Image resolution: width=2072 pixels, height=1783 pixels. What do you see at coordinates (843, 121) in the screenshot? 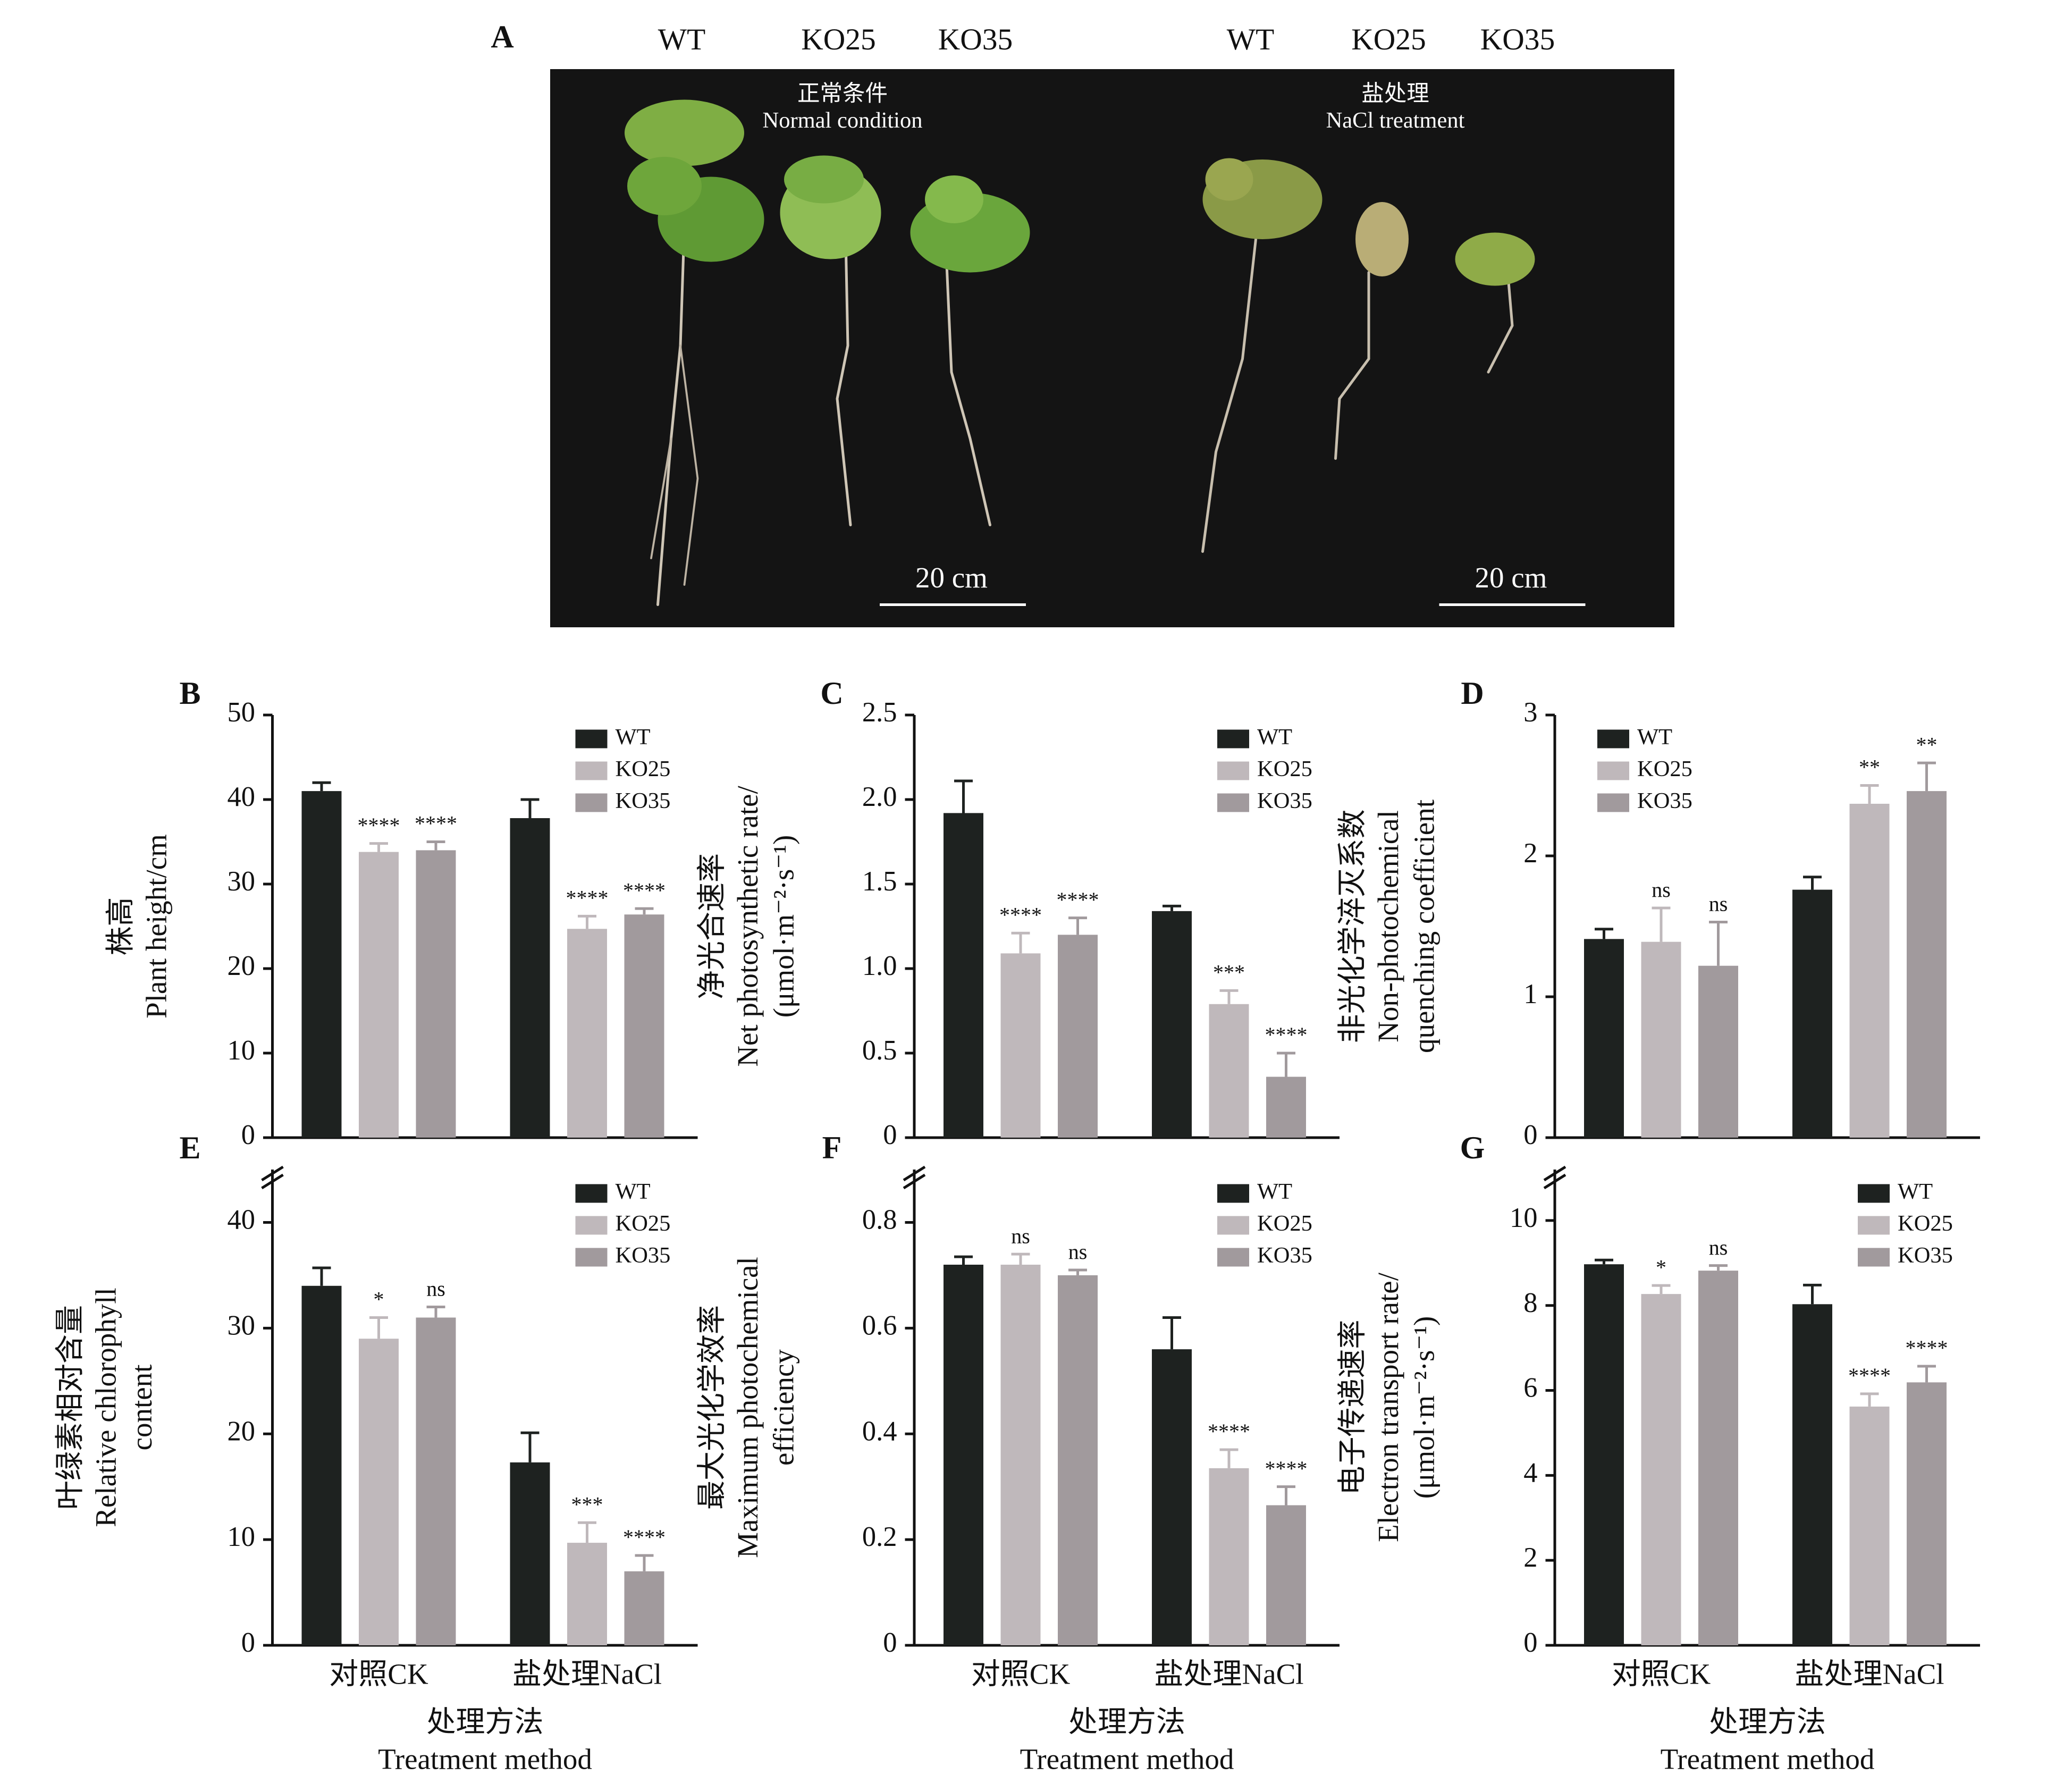
I see `condition-label: Normal condition` at bounding box center [843, 121].